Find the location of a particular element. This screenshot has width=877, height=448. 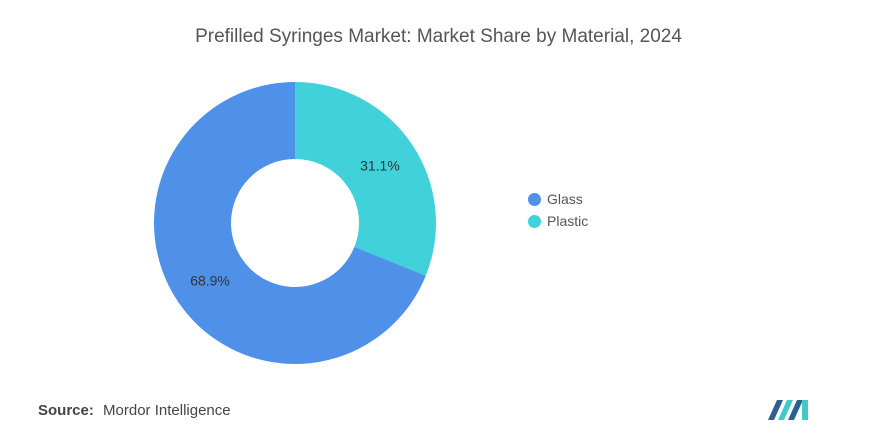

source-text: Mordor Intelligence is located at coordinates (167, 410).